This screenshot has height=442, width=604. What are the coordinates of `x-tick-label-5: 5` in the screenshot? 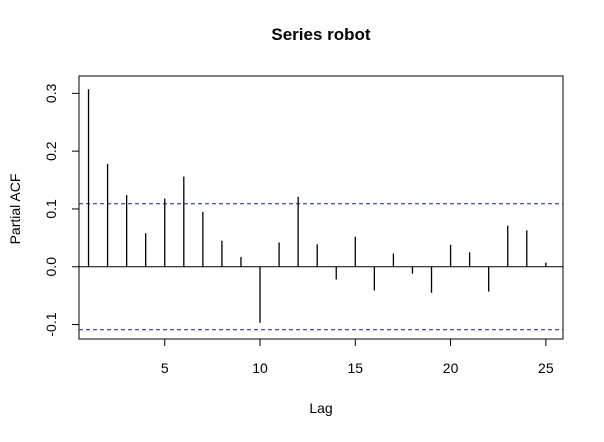 It's located at (165, 368).